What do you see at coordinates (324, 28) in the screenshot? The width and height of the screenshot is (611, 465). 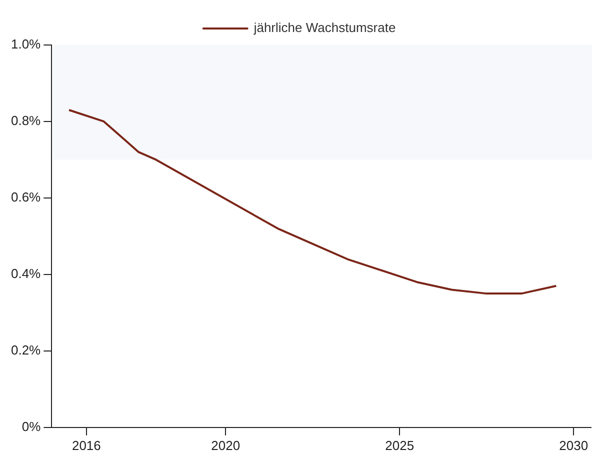 I see `legend-label: jährliche Wachstumsrate` at bounding box center [324, 28].